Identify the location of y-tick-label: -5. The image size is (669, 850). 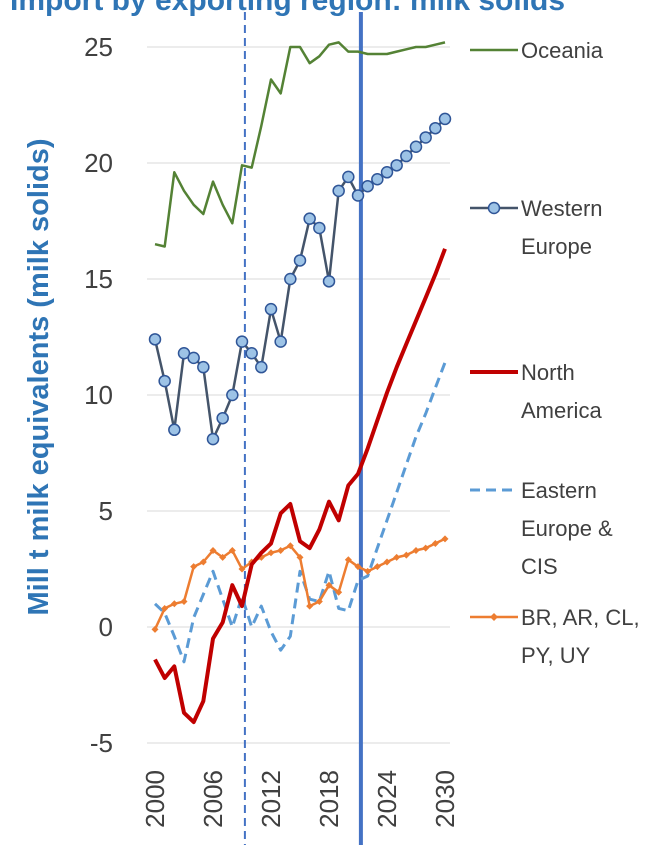
(101, 743).